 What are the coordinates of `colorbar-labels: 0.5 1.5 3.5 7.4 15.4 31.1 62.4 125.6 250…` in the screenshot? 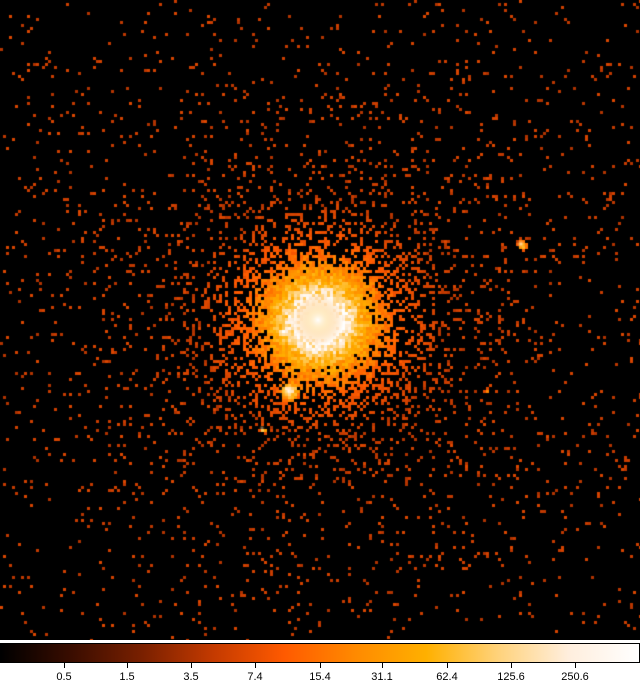 It's located at (320, 678).